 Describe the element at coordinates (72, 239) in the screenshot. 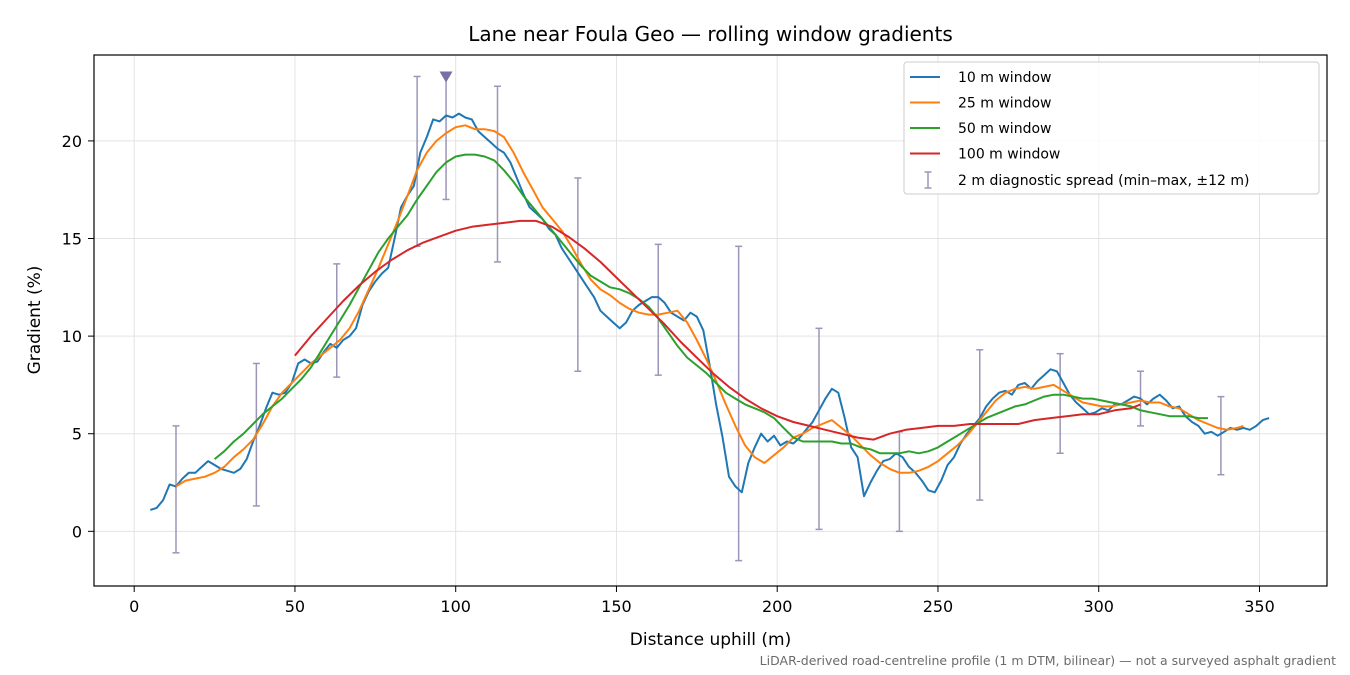

I see `y-tick-label: 15` at that location.